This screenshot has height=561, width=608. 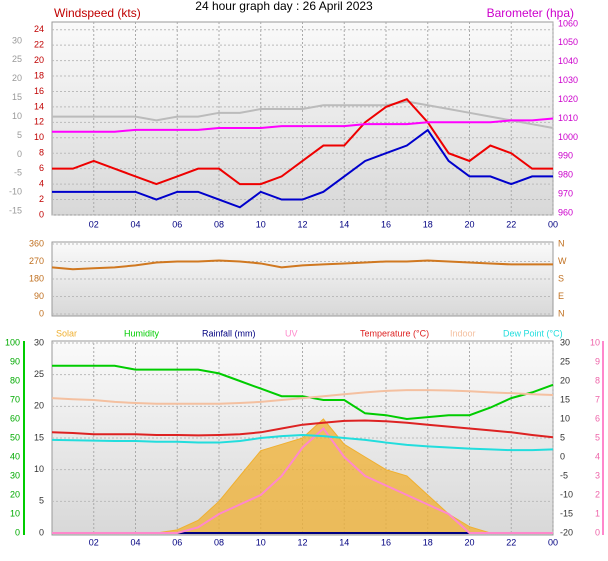 I want to click on y-tick-label: 7, so click(x=597, y=399).